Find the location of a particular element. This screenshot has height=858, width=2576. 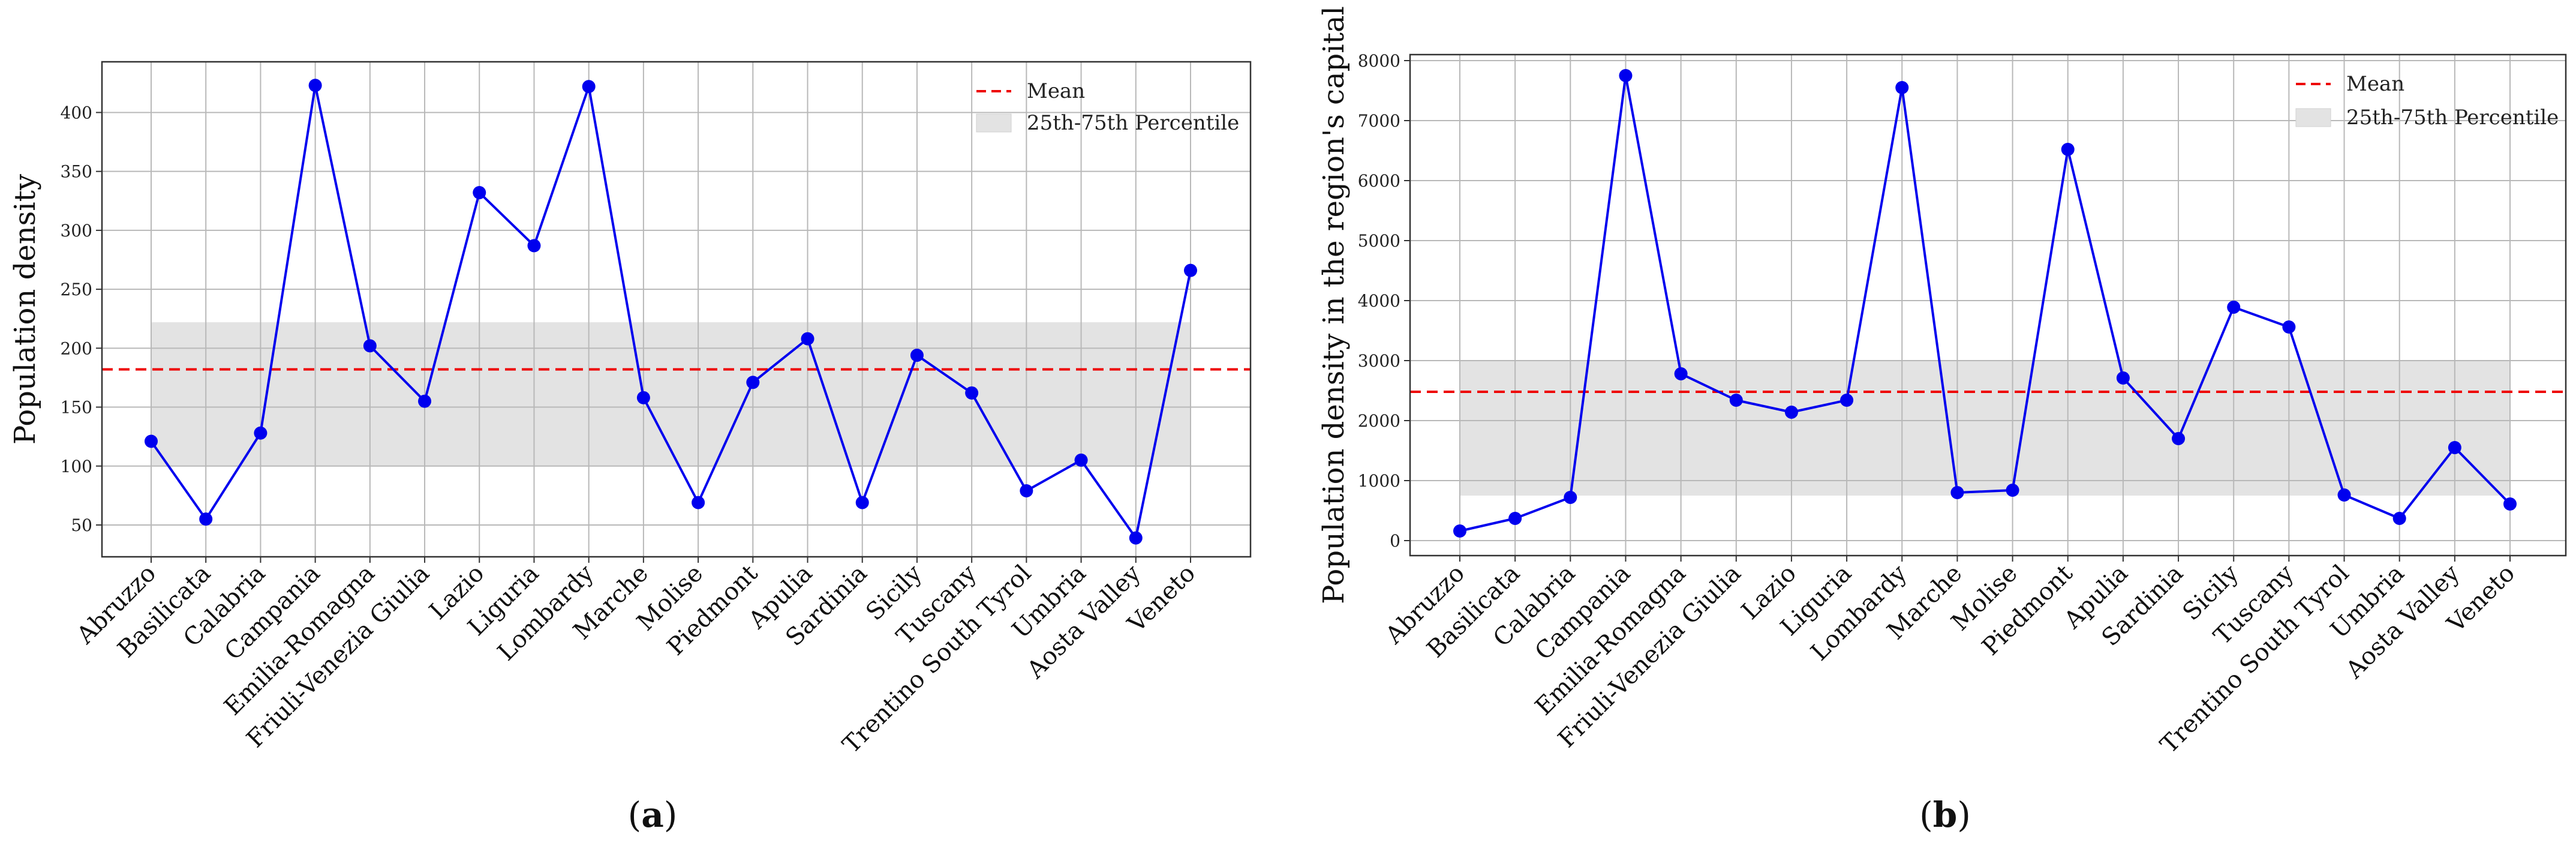

y-tick-label: 350 is located at coordinates (77, 172).